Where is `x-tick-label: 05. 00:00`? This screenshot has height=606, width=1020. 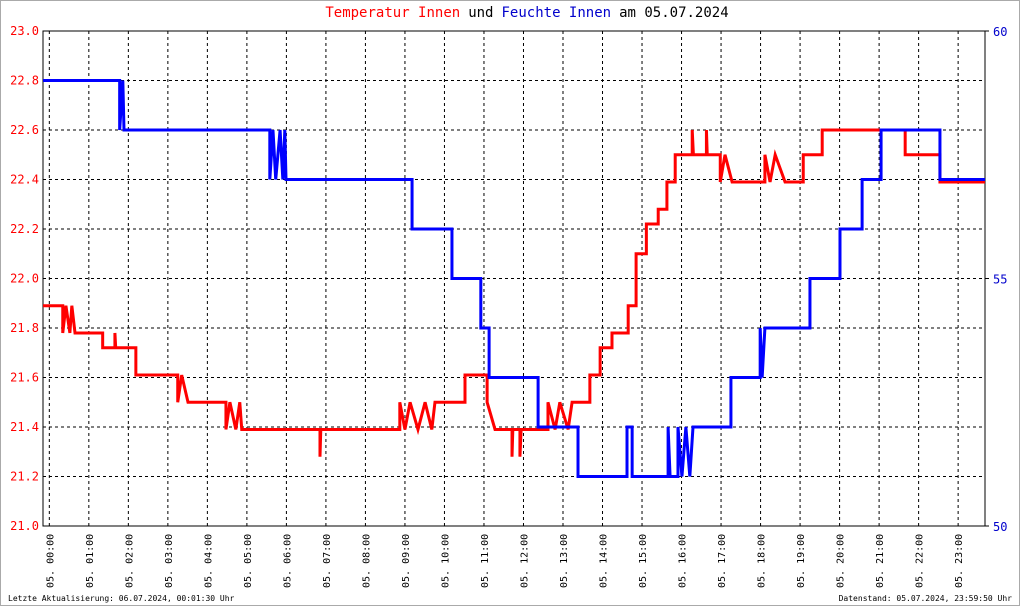
x-tick-label: 05. 00:00 is located at coordinates (50, 561).